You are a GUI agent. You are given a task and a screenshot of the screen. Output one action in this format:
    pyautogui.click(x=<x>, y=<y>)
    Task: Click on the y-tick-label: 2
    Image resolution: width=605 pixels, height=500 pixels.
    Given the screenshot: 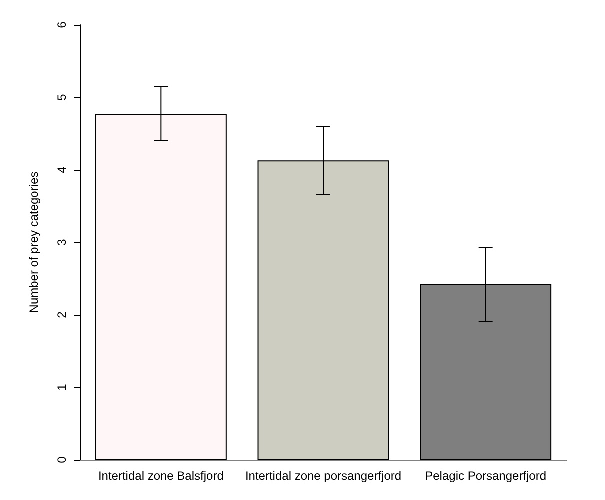 What is the action you would take?
    pyautogui.click(x=62, y=314)
    